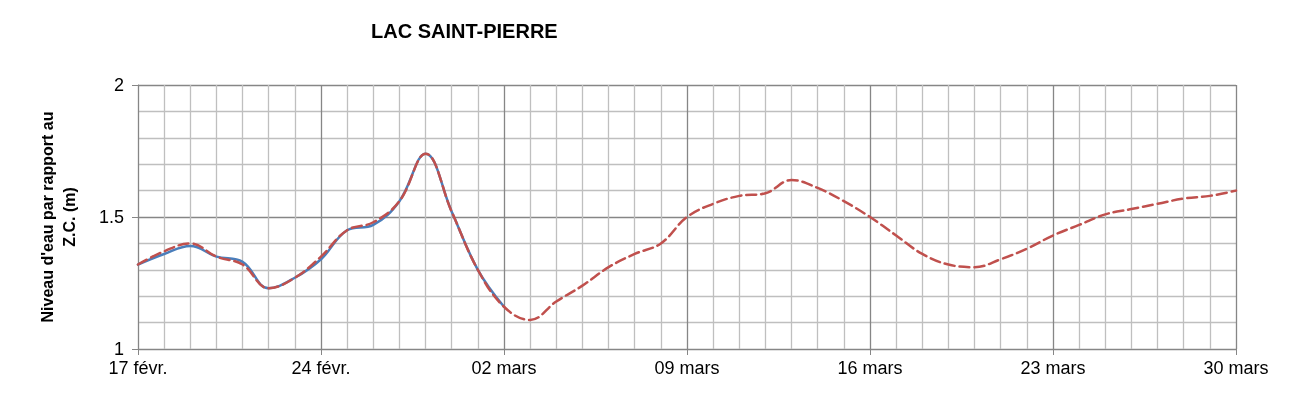 Image resolution: width=1290 pixels, height=404 pixels. Describe the element at coordinates (504, 368) in the screenshot. I see `x-tick-label: 02 mars` at that location.